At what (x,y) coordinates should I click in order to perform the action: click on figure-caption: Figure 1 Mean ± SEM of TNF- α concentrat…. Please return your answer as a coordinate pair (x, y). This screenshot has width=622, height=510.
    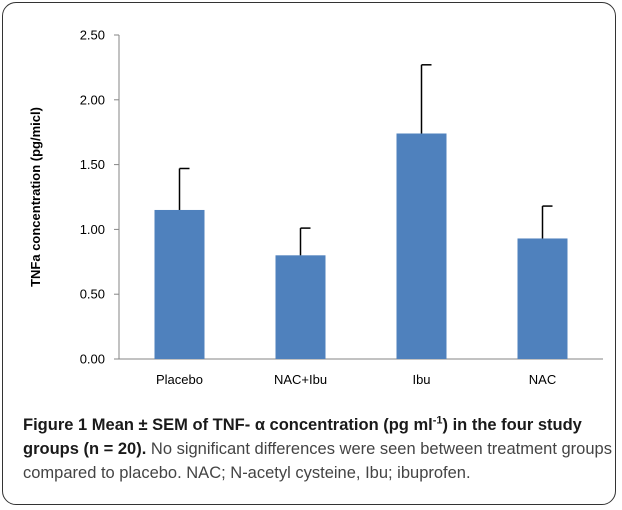
    Looking at the image, I should click on (318, 449).